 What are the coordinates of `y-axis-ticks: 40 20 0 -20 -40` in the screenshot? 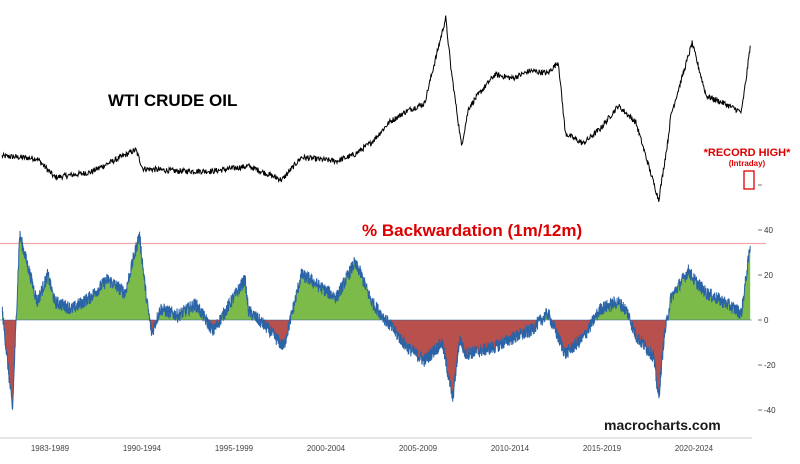 It's located at (767, 299).